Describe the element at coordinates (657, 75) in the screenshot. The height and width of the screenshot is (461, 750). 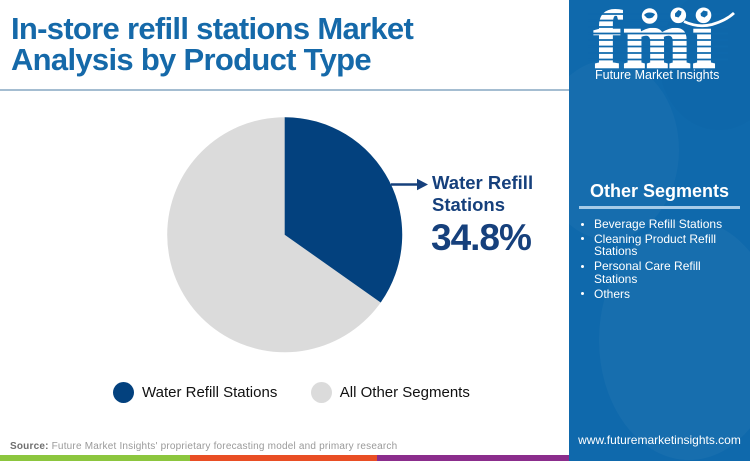
I see `svg-text: Future Market Insights` at that location.